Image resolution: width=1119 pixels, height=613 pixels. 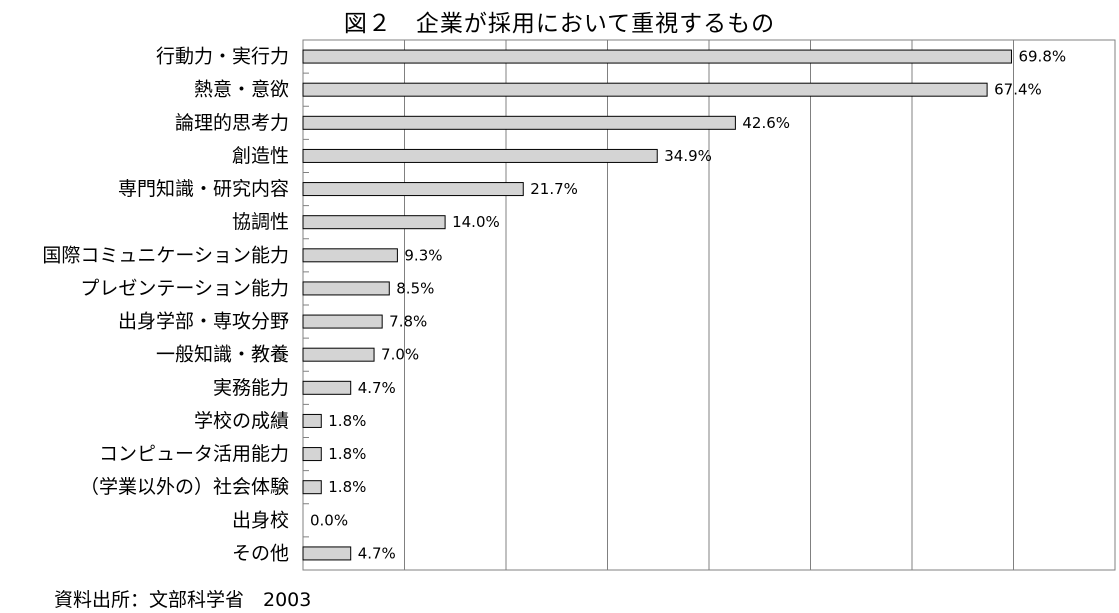 I want to click on category-label: 行動力・実行力, so click(x=222, y=57).